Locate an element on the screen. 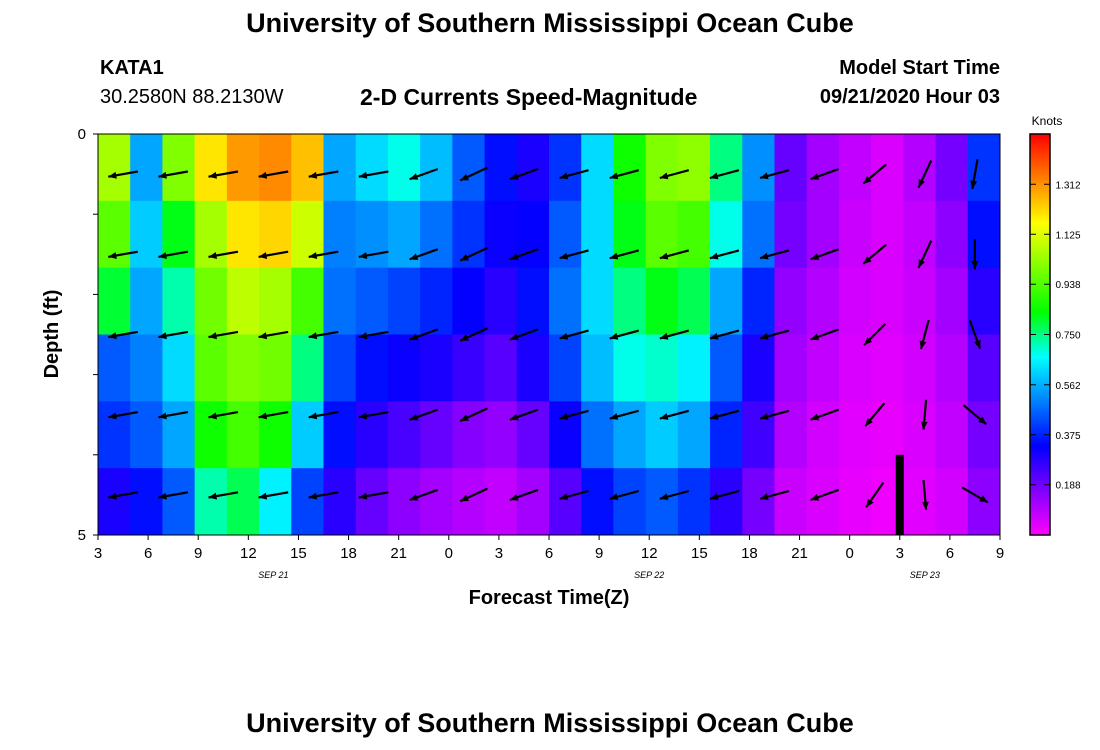 Image resolution: width=1100 pixels, height=750 pixels. chart-subtitle: 2-D Currents Speed-Magnitude is located at coordinates (529, 97).